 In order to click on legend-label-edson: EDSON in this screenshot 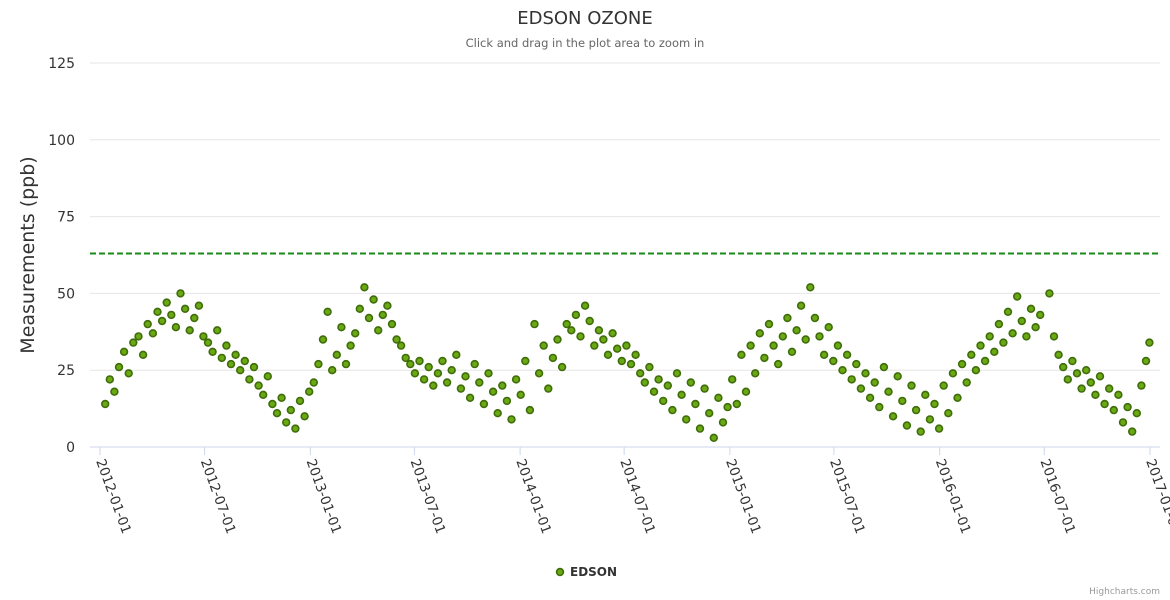, I will do `click(593, 572)`.